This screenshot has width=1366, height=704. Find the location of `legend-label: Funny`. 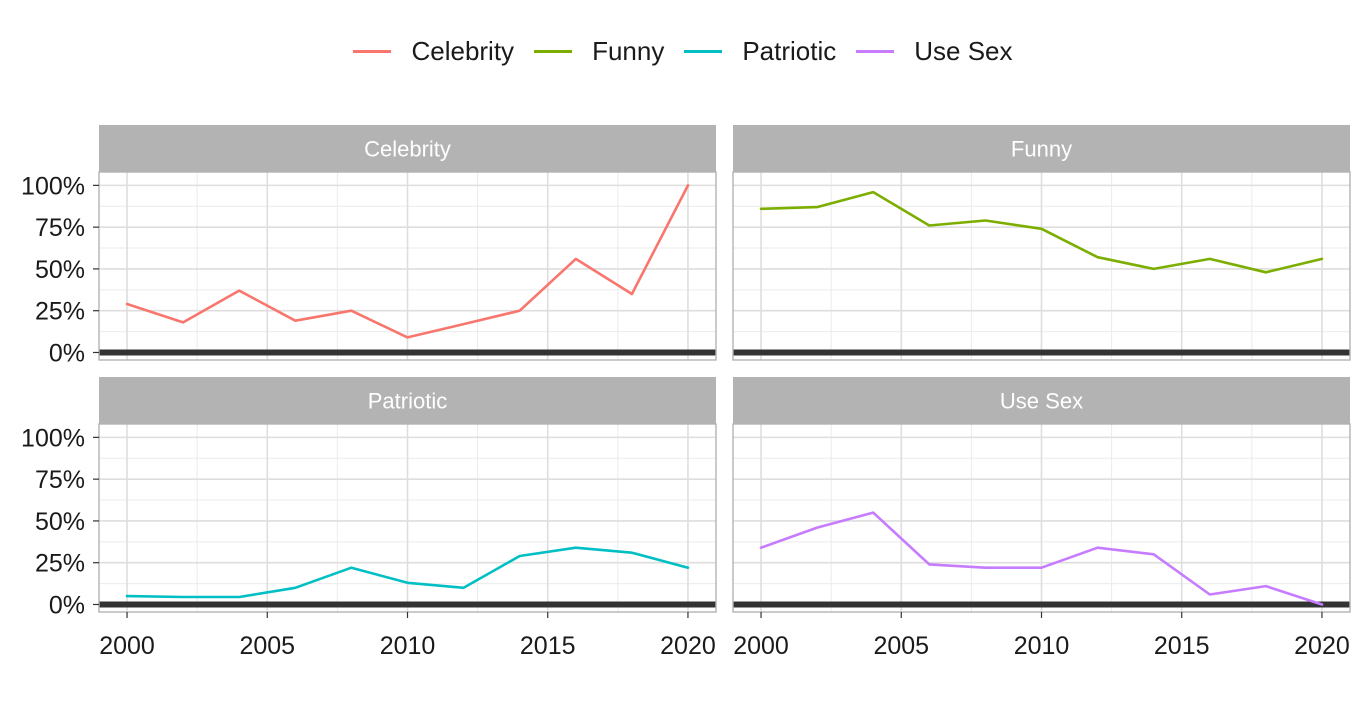

legend-label: Funny is located at coordinates (628, 51).